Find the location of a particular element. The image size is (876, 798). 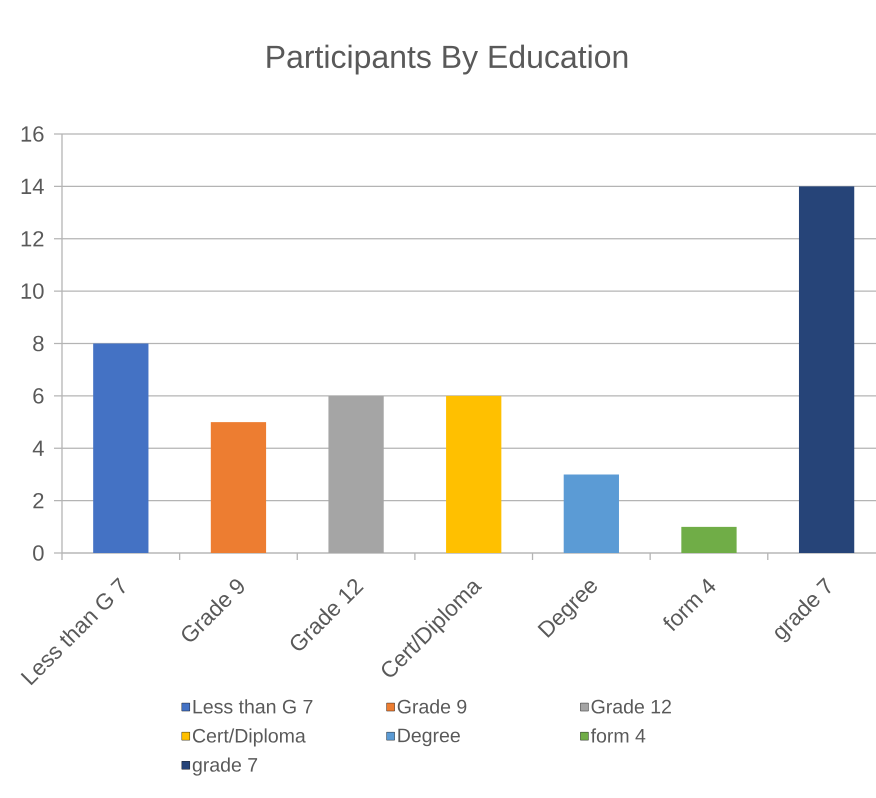

legend-label: Cert/Diploma is located at coordinates (249, 737).